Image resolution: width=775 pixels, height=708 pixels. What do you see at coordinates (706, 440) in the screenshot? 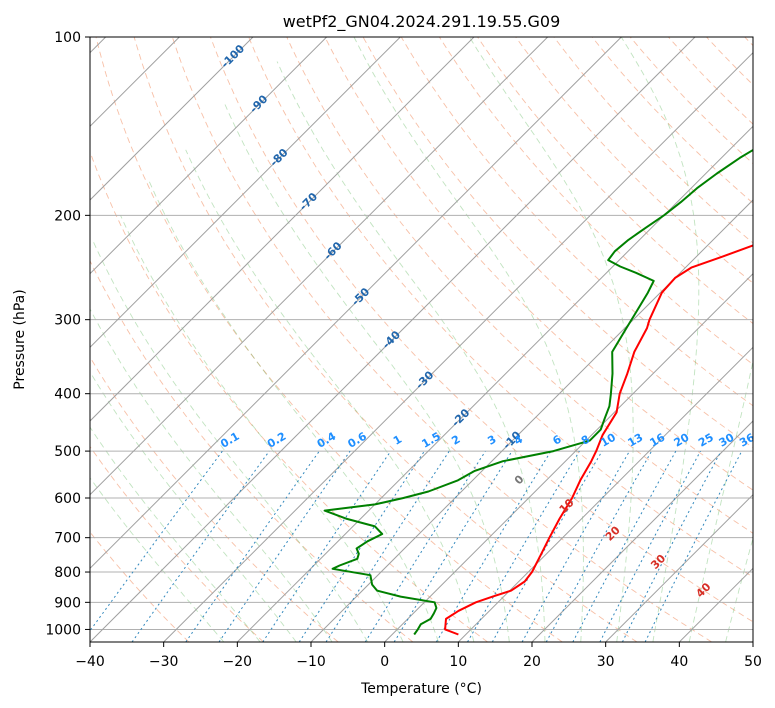
I see `mixing-ratio-label: 25` at bounding box center [706, 440].